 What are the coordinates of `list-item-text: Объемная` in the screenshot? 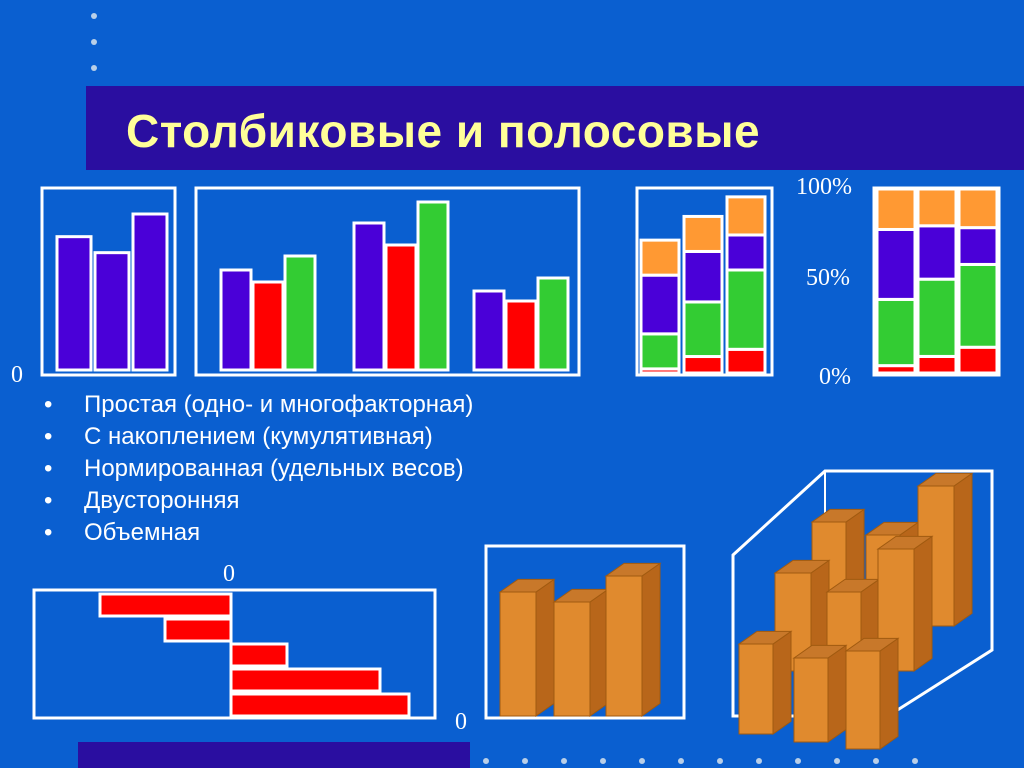 It's located at (142, 532).